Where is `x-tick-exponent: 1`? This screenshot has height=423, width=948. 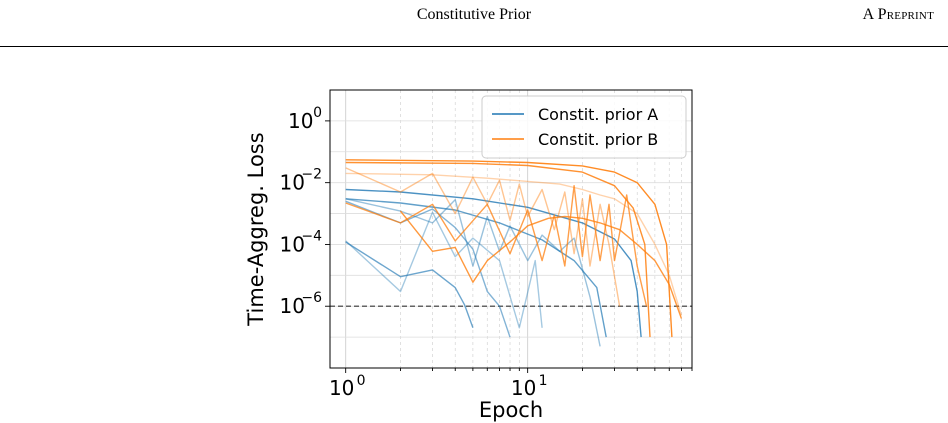
x-tick-exponent: 1 is located at coordinates (543, 381).